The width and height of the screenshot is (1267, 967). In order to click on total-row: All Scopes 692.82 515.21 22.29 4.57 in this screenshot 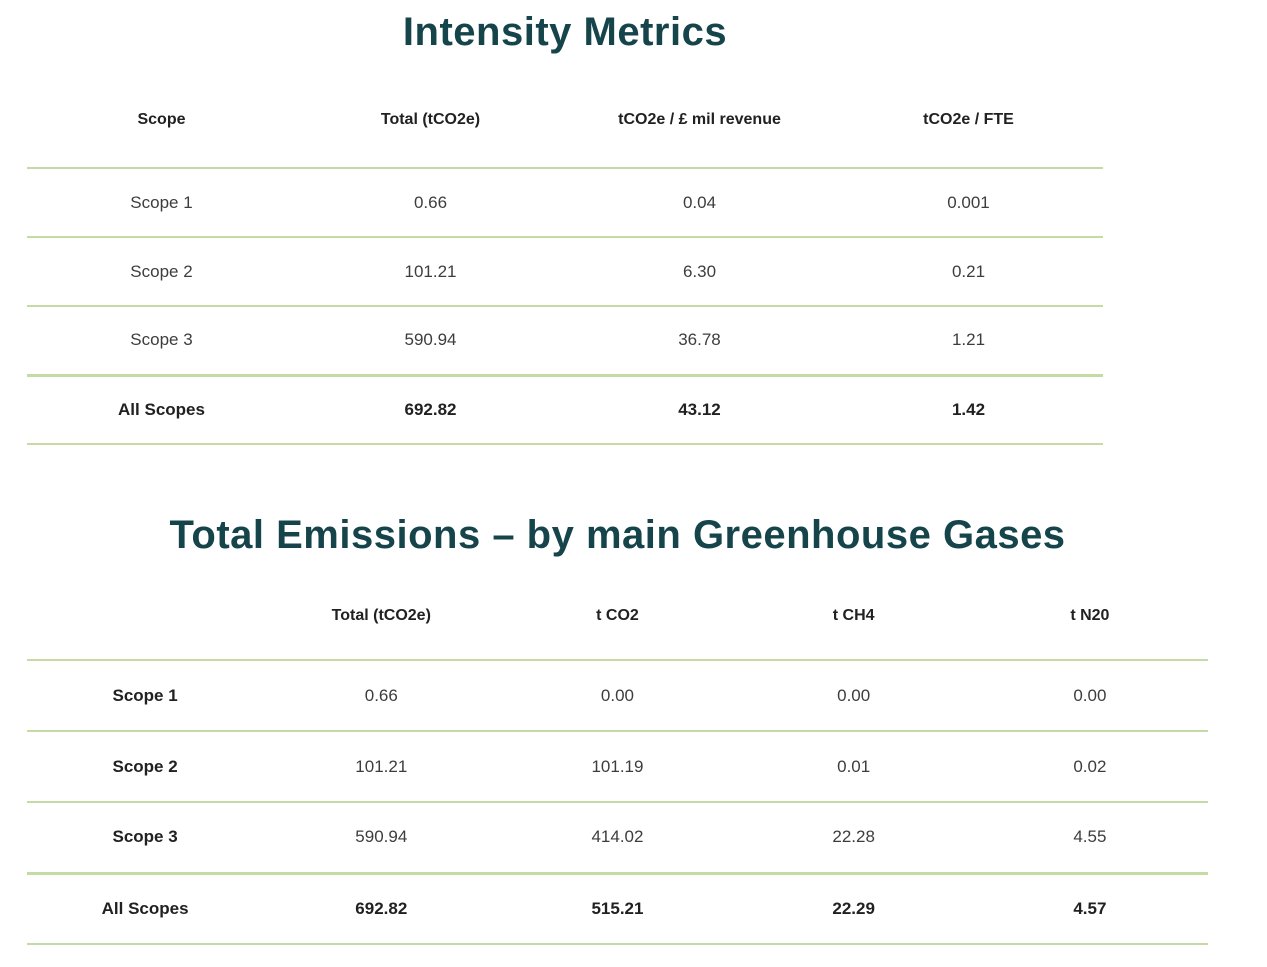, I will do `click(617, 908)`.